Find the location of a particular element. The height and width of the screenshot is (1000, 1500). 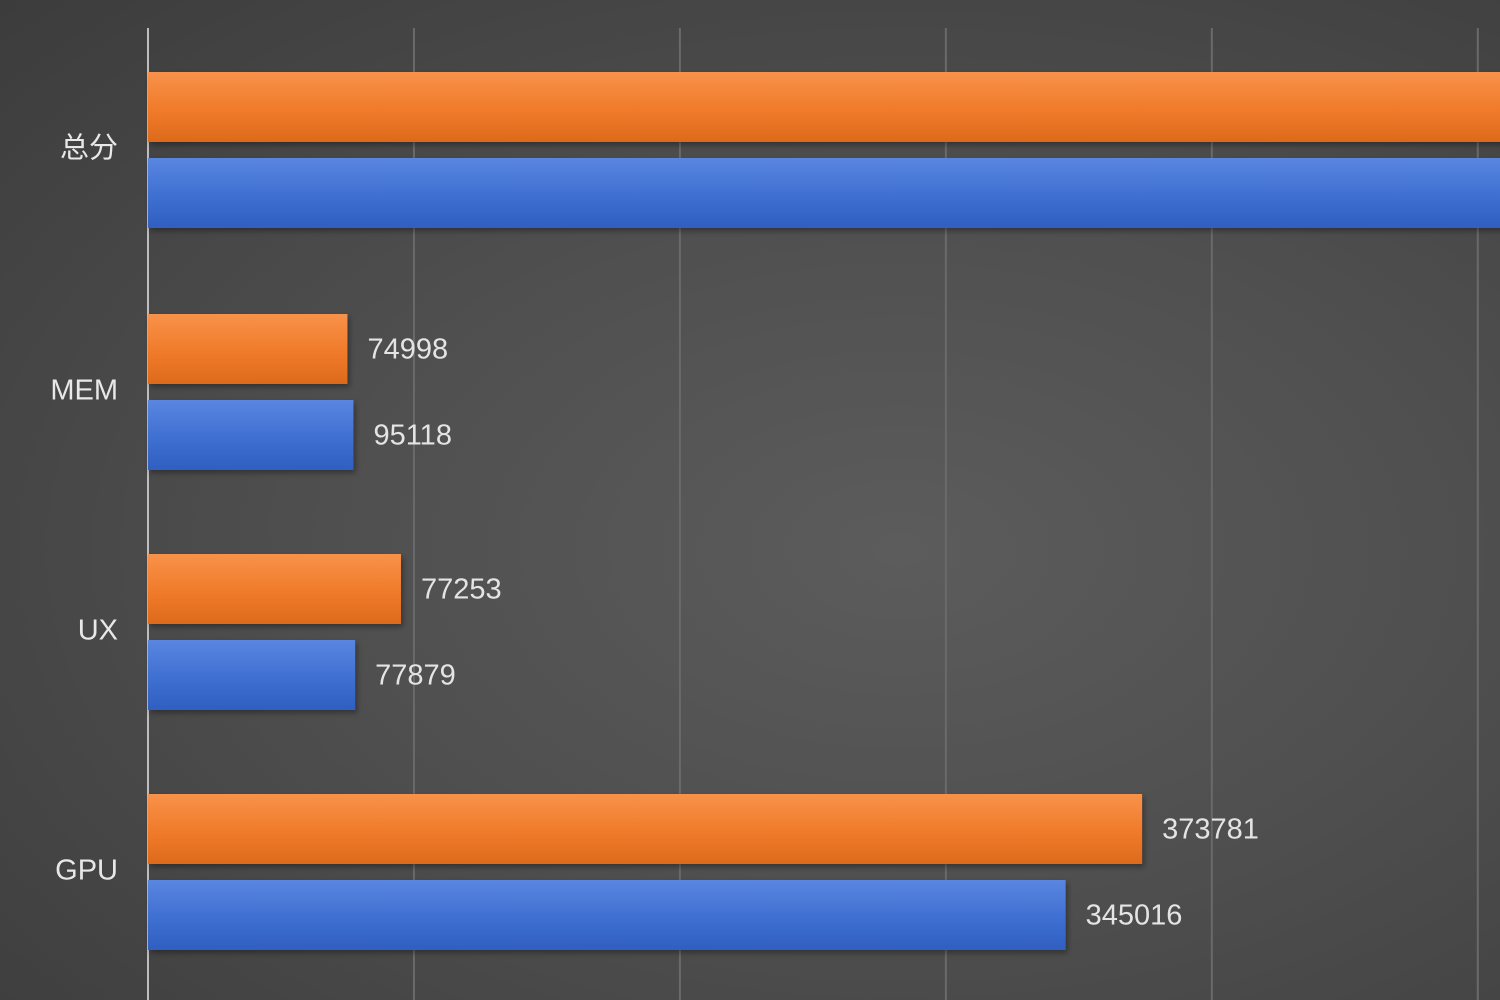

data-label: 74998 is located at coordinates (407, 350).